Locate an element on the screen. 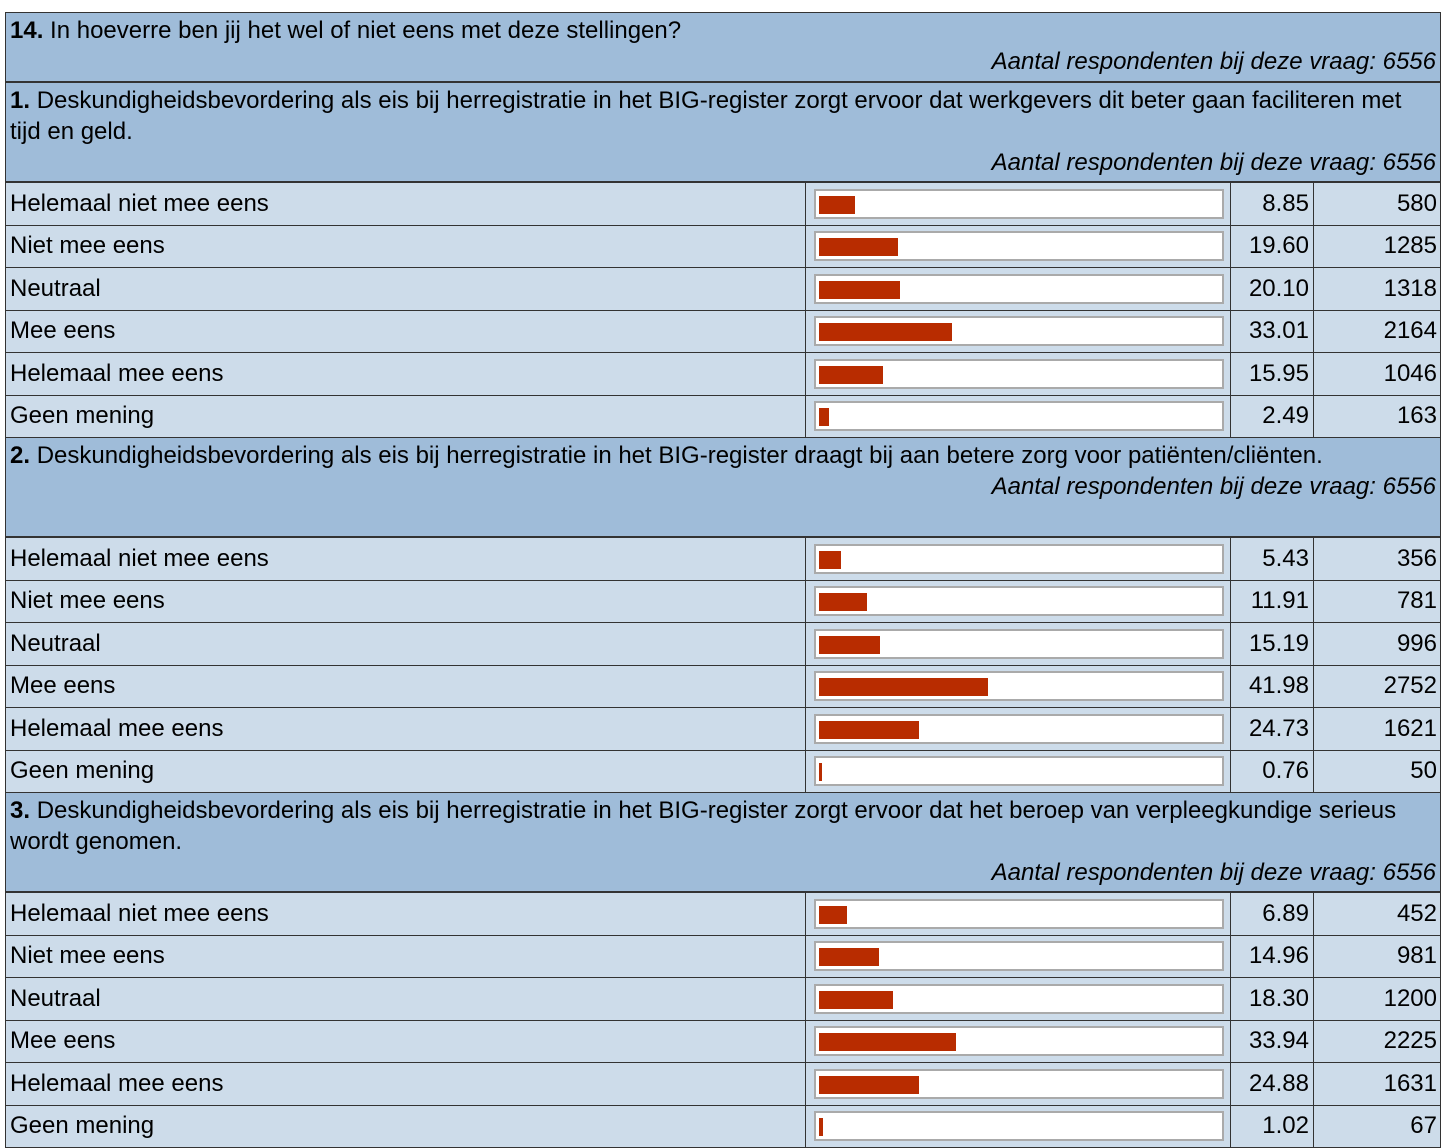 This screenshot has width=1453, height=1148. count: 163 is located at coordinates (1377, 416).